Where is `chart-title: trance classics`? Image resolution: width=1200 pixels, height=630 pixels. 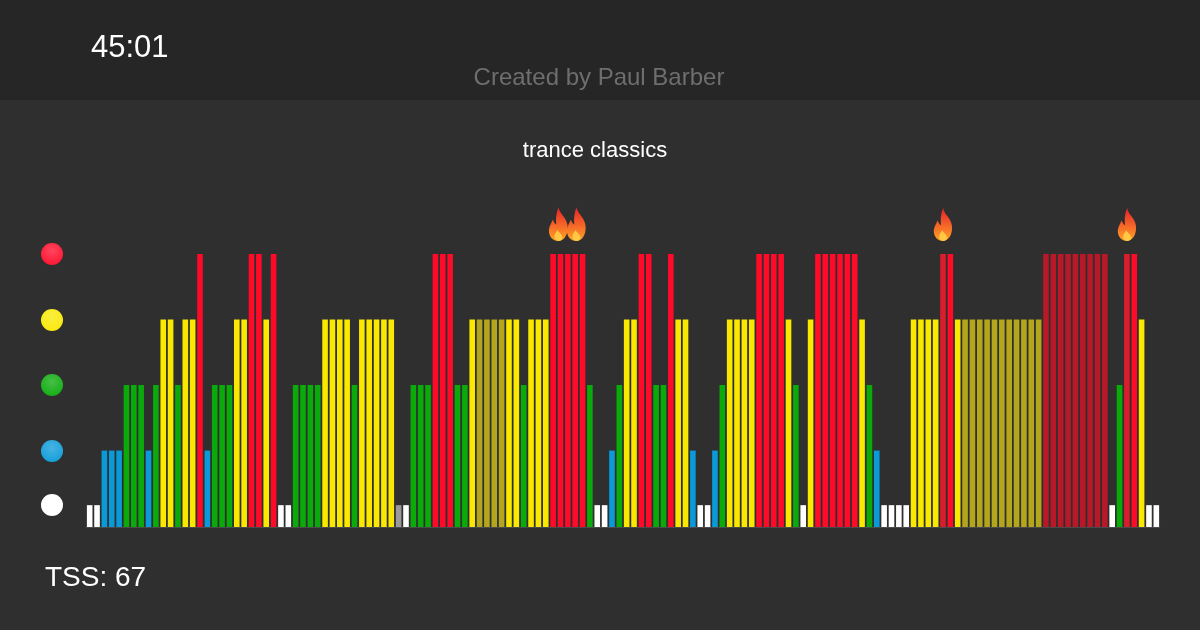 chart-title: trance classics is located at coordinates (595, 150).